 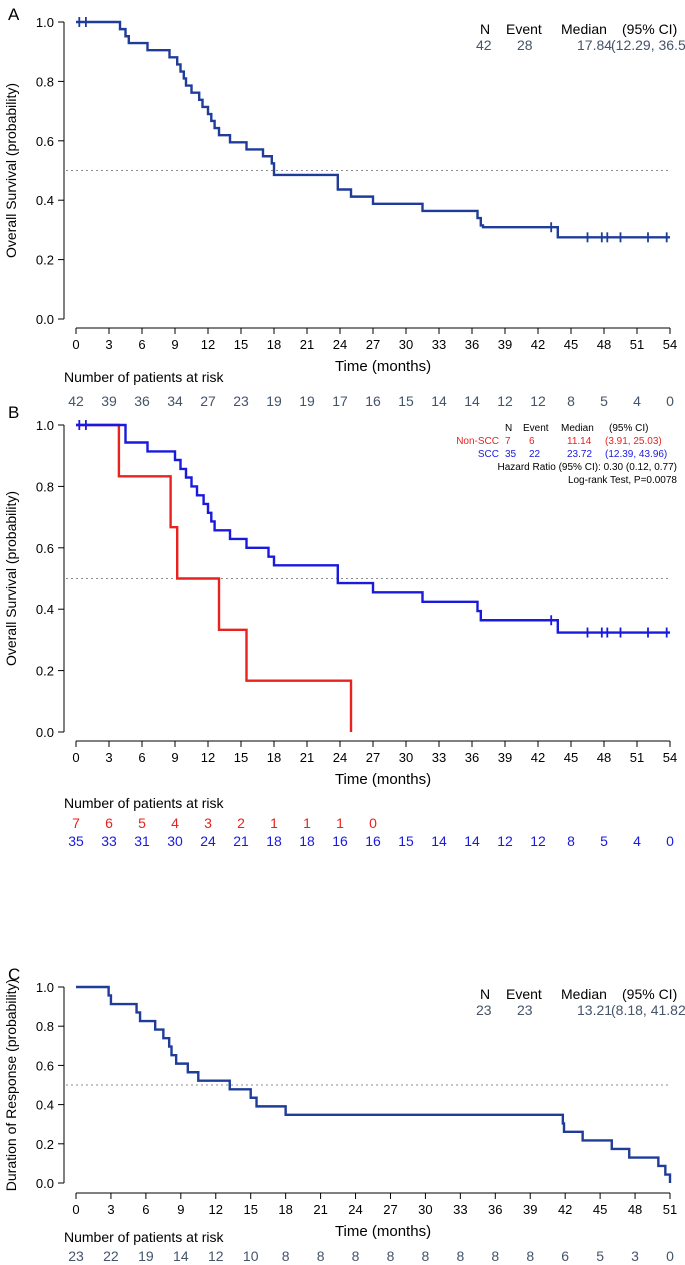 What do you see at coordinates (484, 1010) in the screenshot?
I see `stats-n: 23` at bounding box center [484, 1010].